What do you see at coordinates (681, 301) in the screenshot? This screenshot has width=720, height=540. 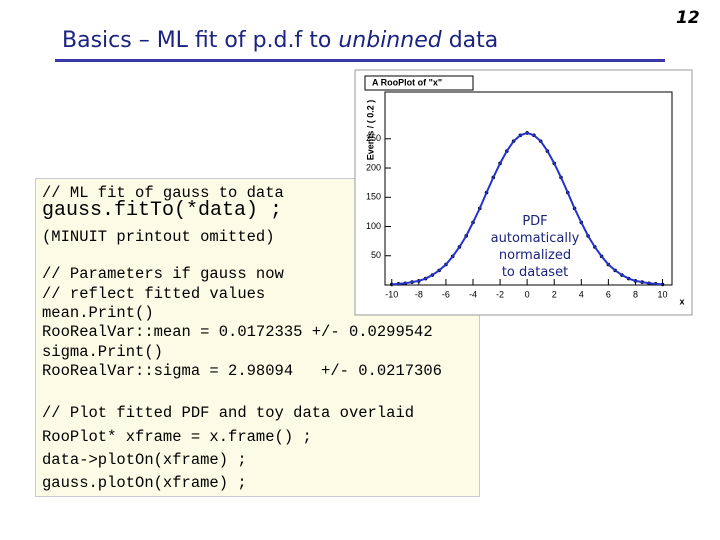 I see `x-axis-label: x` at bounding box center [681, 301].